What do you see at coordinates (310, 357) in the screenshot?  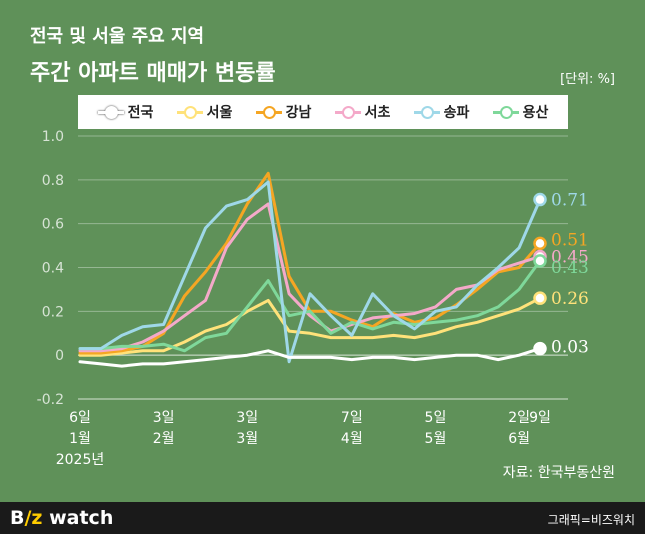 I see `series-line-전국` at bounding box center [310, 357].